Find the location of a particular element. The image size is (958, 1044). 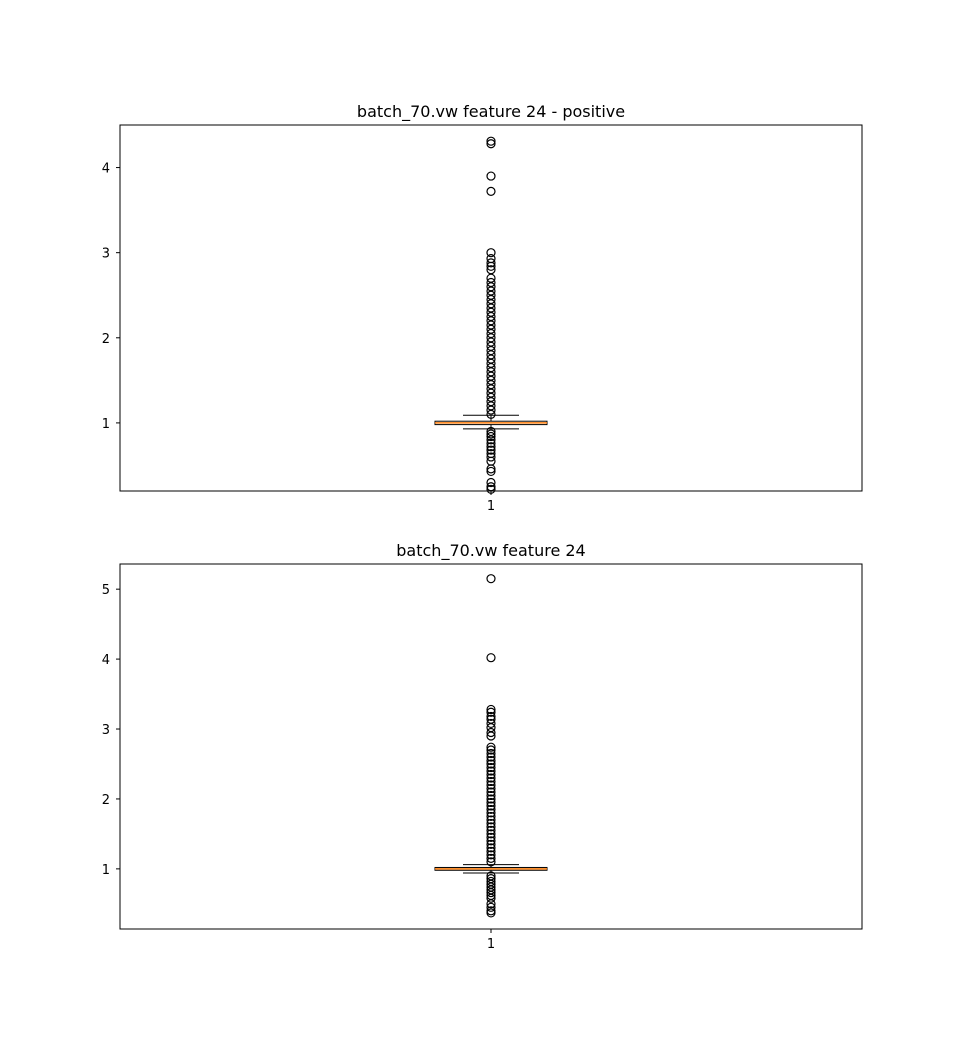

chart-title-bottom: batch_70.vw feature 24 is located at coordinates (490, 551).